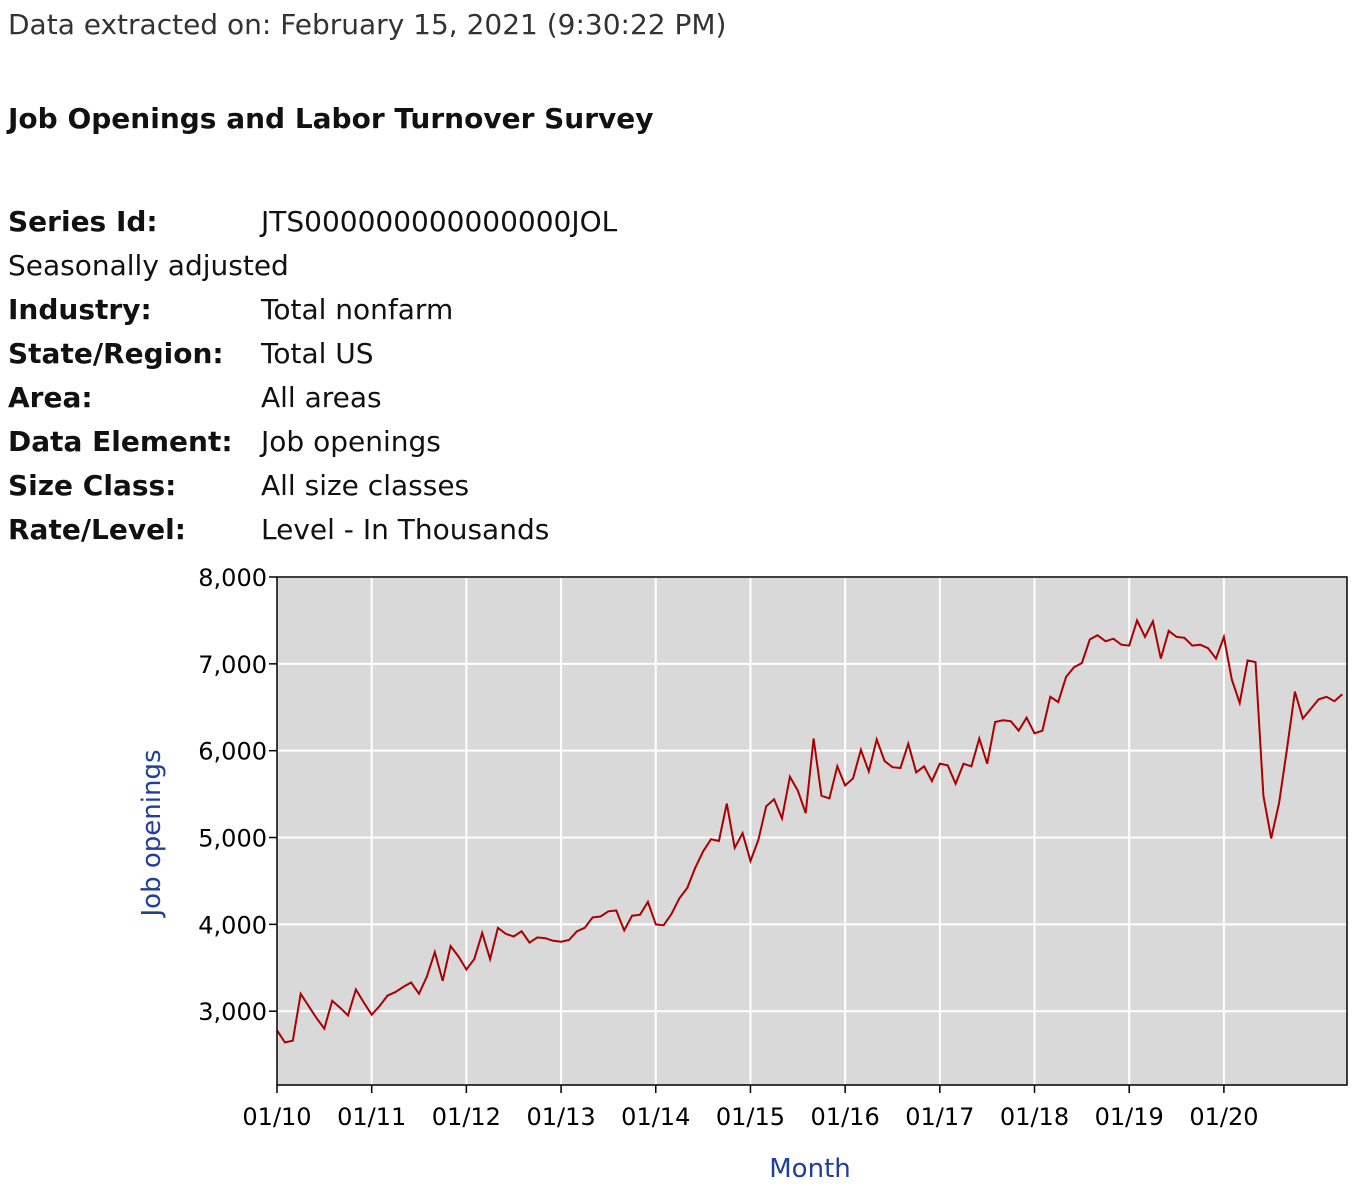  I want to click on x-tick-label: 01/12, so click(466, 1117).